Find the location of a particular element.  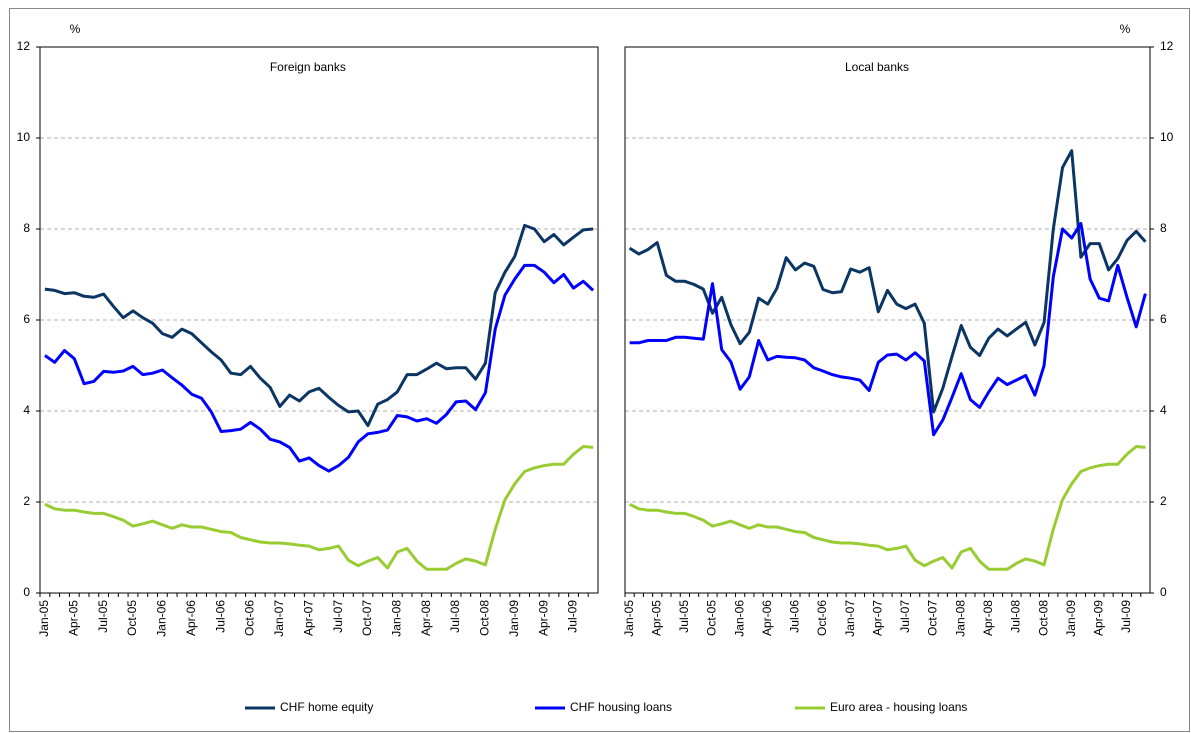

panel-title: Foreign banks is located at coordinates (308, 67).